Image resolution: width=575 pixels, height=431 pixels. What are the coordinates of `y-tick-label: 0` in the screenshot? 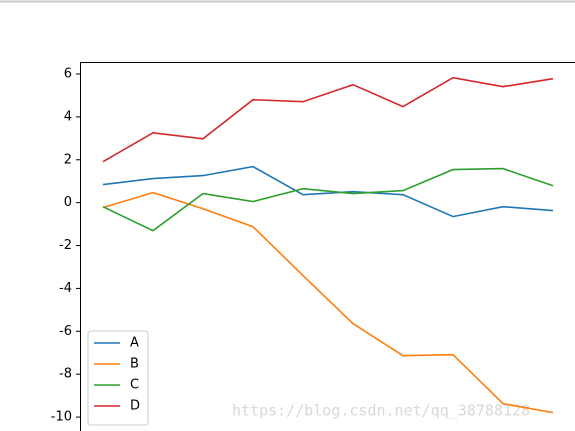 It's located at (68, 202).